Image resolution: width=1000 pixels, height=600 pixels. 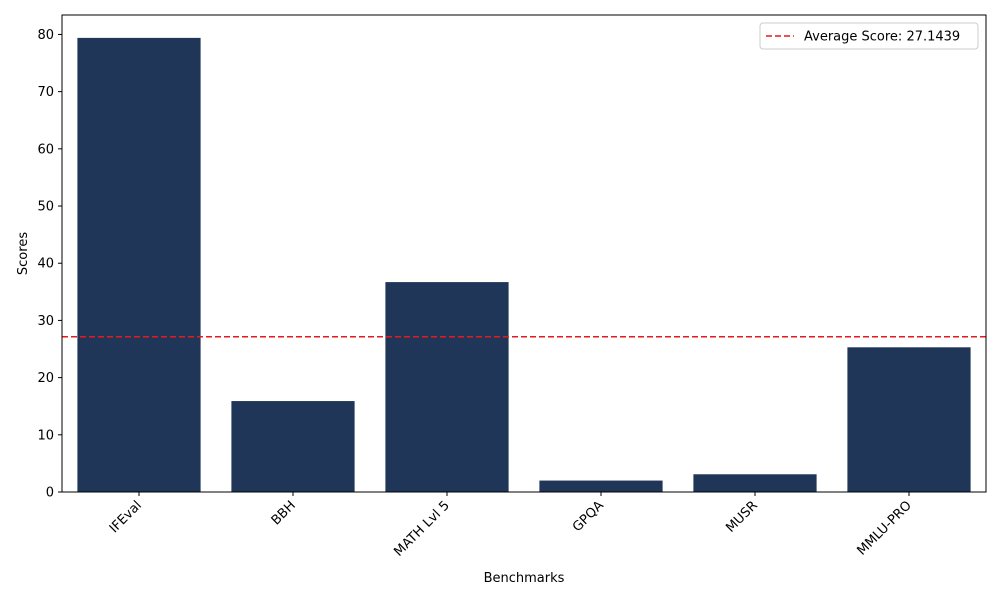 I want to click on y-tick-label: 50, so click(x=45, y=207).